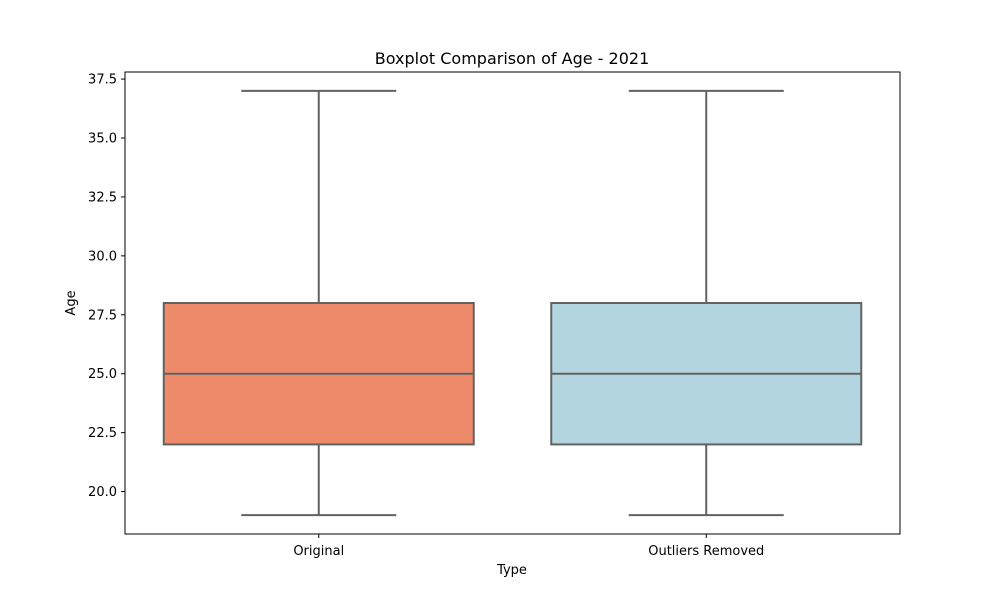  What do you see at coordinates (102, 197) in the screenshot?
I see `y-tick-label: 32.5` at bounding box center [102, 197].